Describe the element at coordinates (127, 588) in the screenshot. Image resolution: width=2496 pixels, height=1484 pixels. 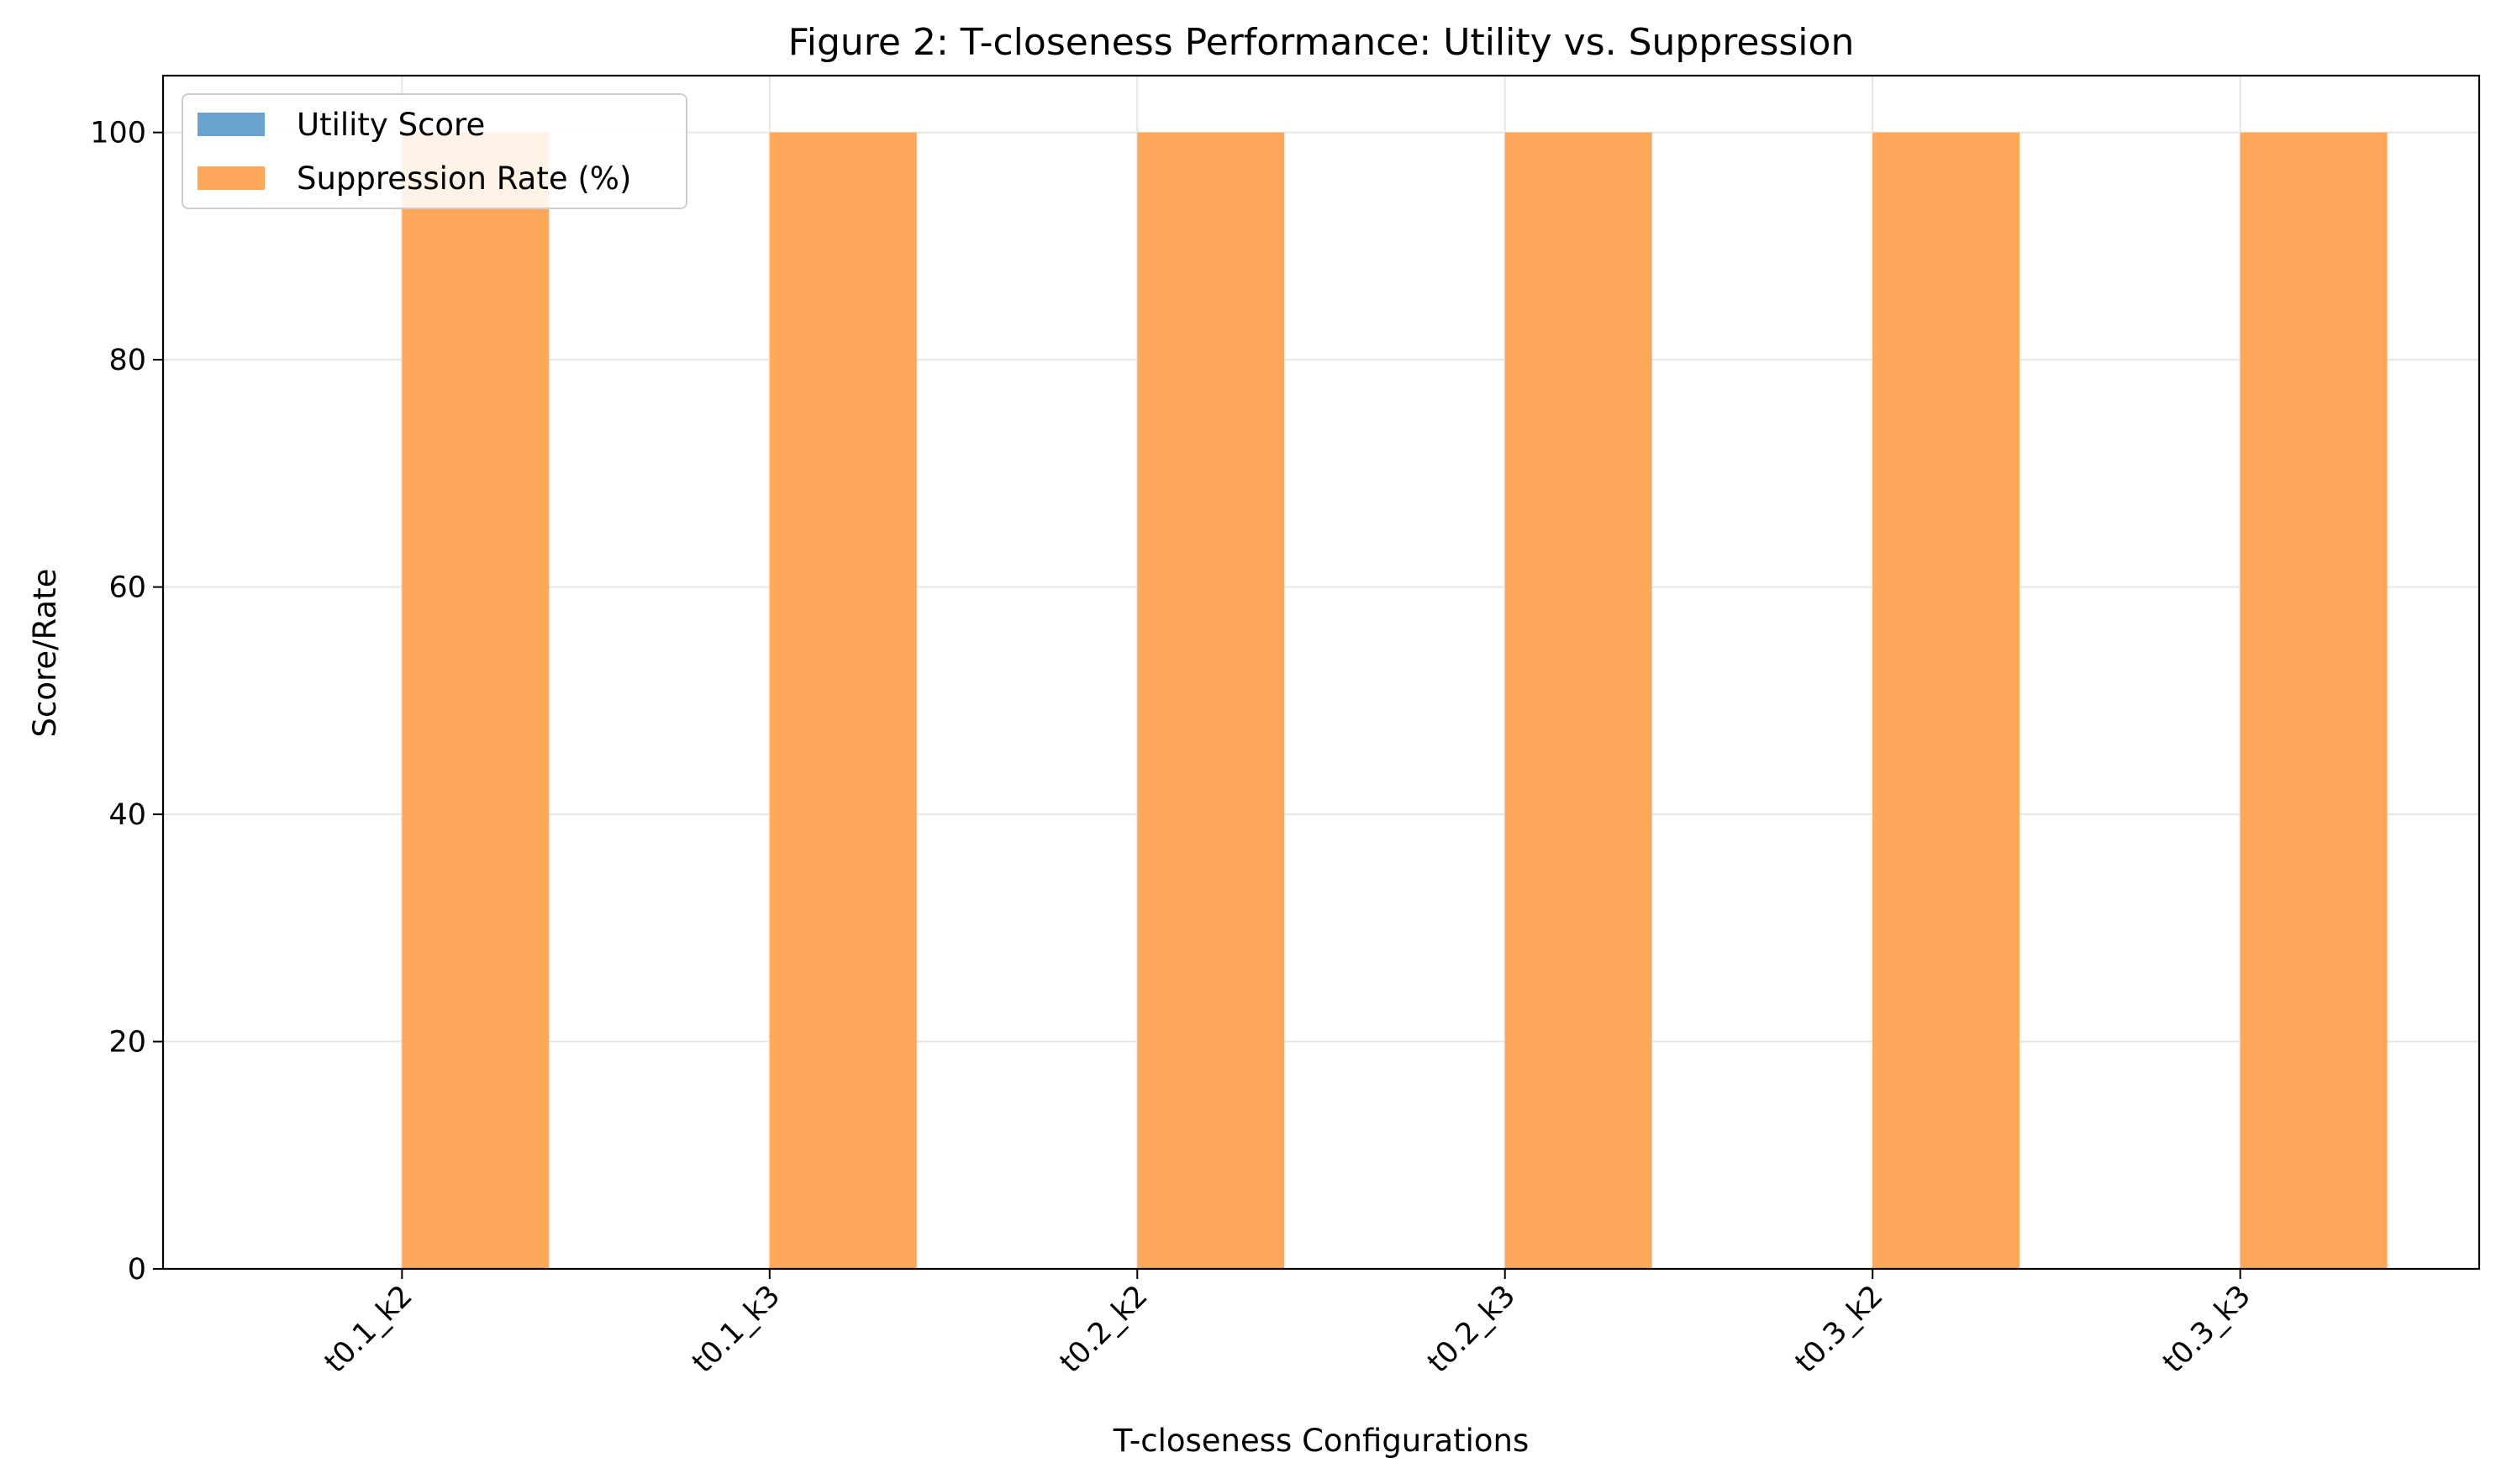
I see `y-tick-label: 60` at that location.